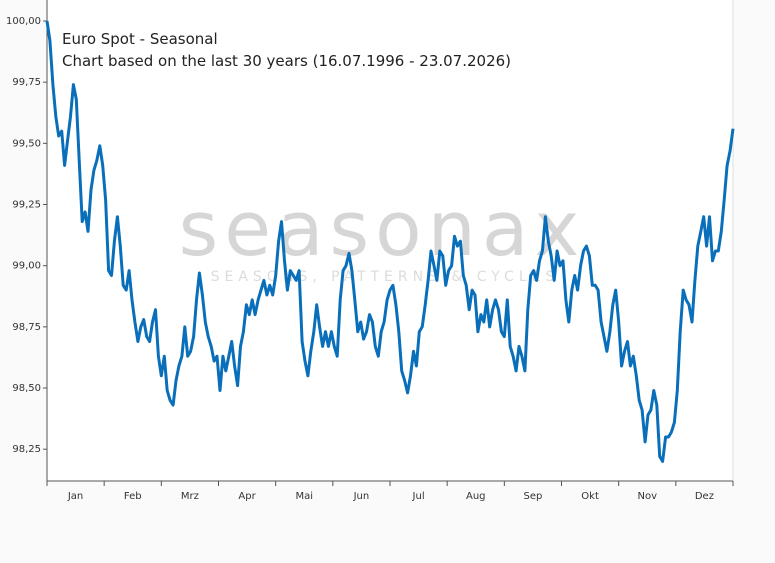 The width and height of the screenshot is (775, 563). I want to click on watermark: seasonax, so click(382, 228).